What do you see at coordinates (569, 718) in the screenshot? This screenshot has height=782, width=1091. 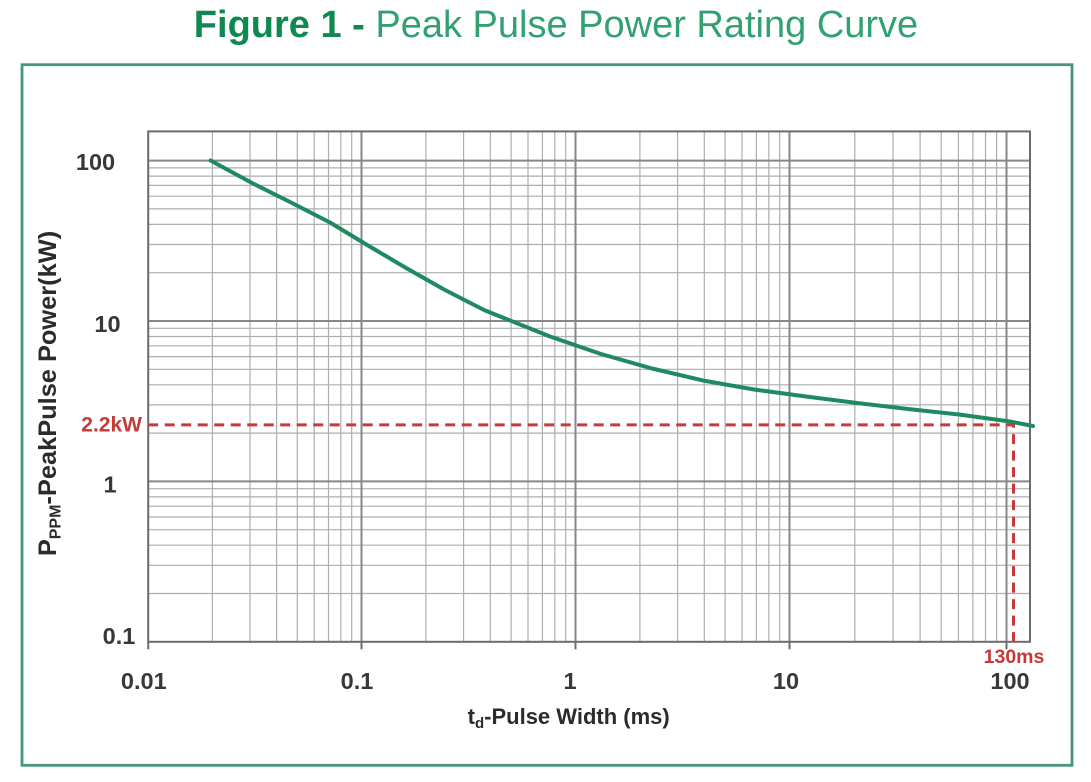 I see `svg-text: td-Pulse Width (ms)` at bounding box center [569, 718].